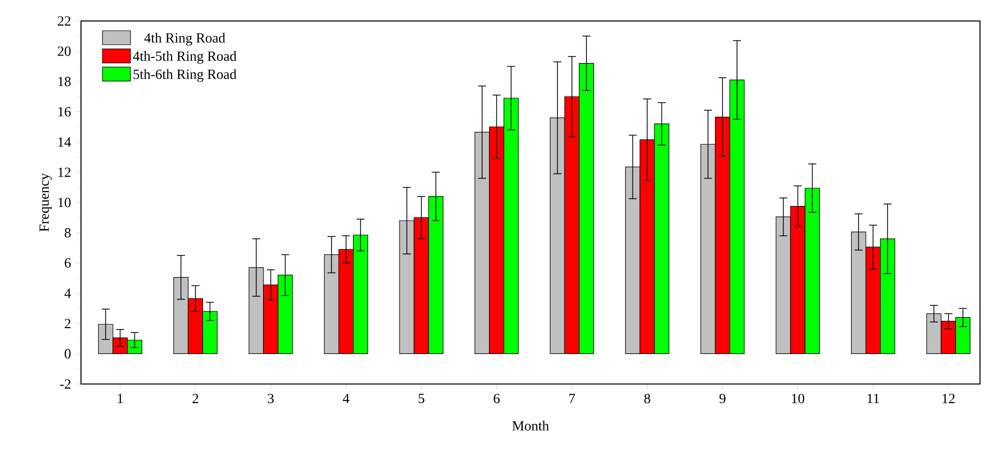 The image size is (985, 454). What do you see at coordinates (64, 21) in the screenshot?
I see `y-tick-label: 22` at bounding box center [64, 21].